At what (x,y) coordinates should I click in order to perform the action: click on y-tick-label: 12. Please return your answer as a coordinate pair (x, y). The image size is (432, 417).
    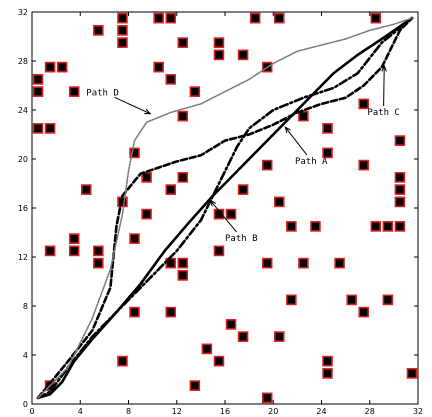
    Looking at the image, I should click on (23, 257).